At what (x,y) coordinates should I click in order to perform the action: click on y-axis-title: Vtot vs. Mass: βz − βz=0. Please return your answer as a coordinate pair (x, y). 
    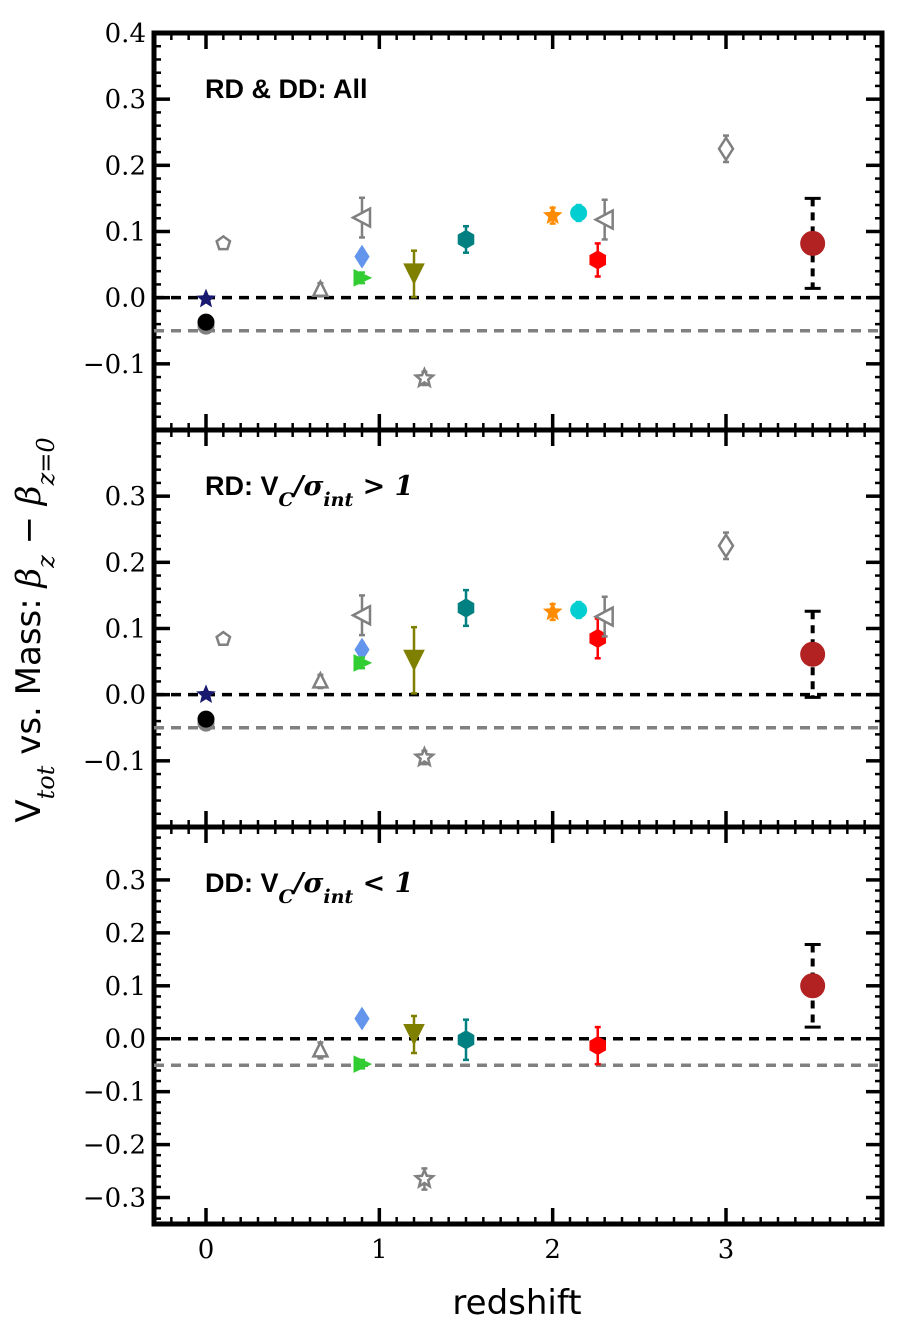
    Looking at the image, I should click on (34, 629).